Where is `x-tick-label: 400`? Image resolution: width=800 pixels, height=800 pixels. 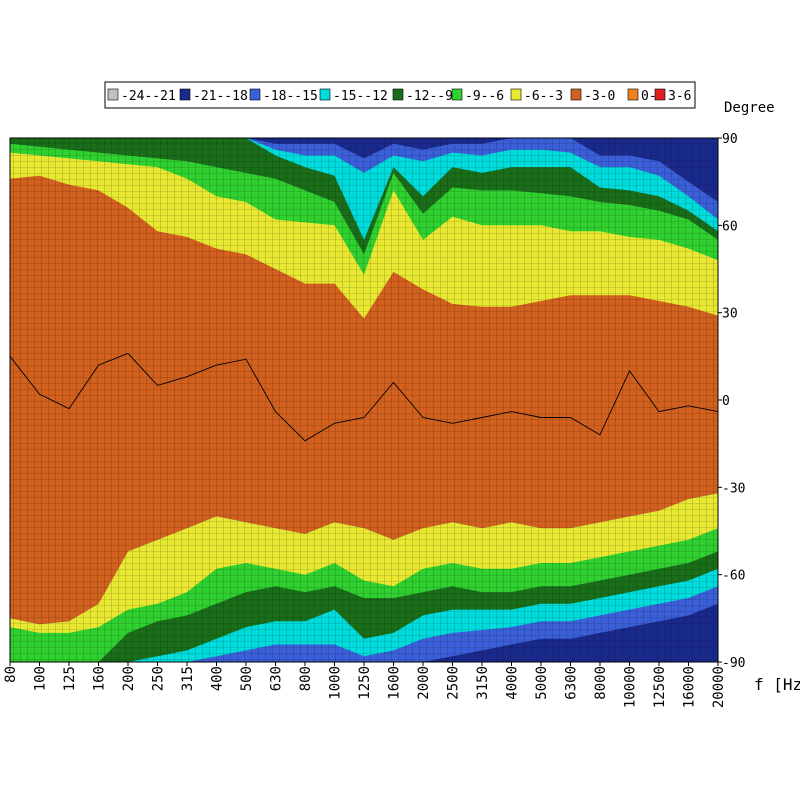 x-tick-label: 400 is located at coordinates (218, 678).